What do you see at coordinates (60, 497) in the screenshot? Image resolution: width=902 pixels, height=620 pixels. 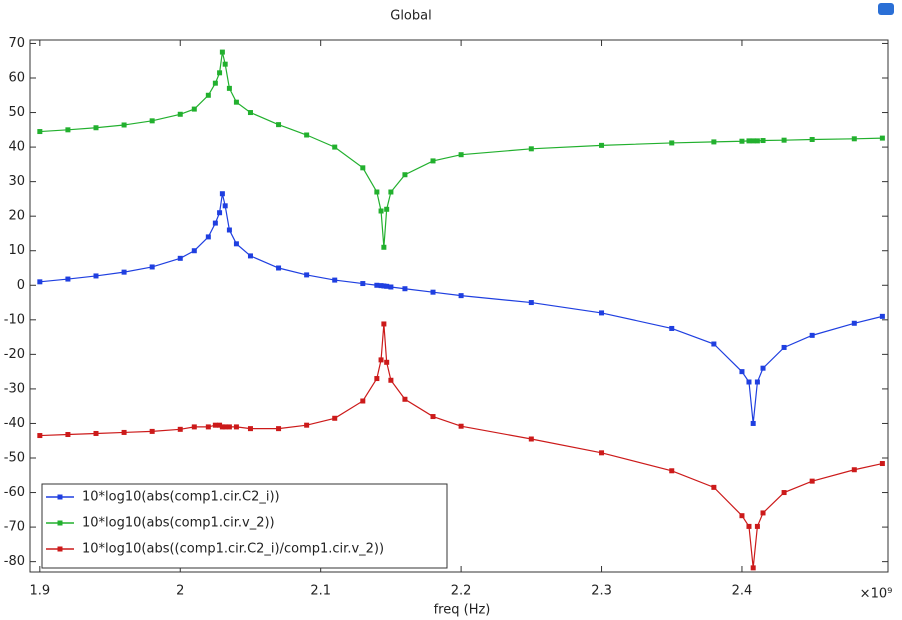 I see `legend-swatch-marker` at bounding box center [60, 497].